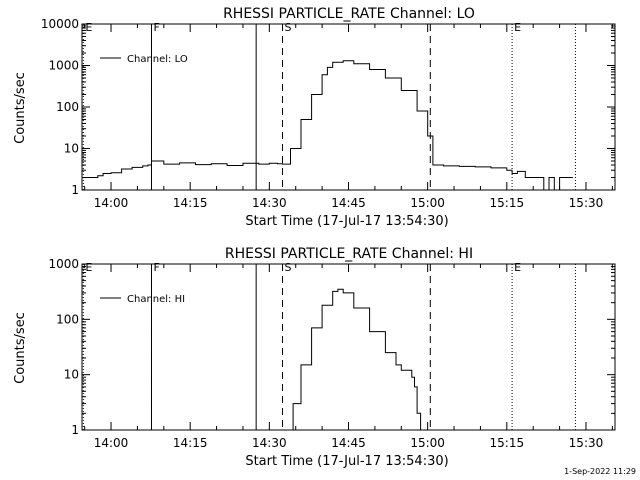 Image resolution: width=640 pixels, height=480 pixels. I want to click on legend-label: Channel: LO, so click(157, 59).